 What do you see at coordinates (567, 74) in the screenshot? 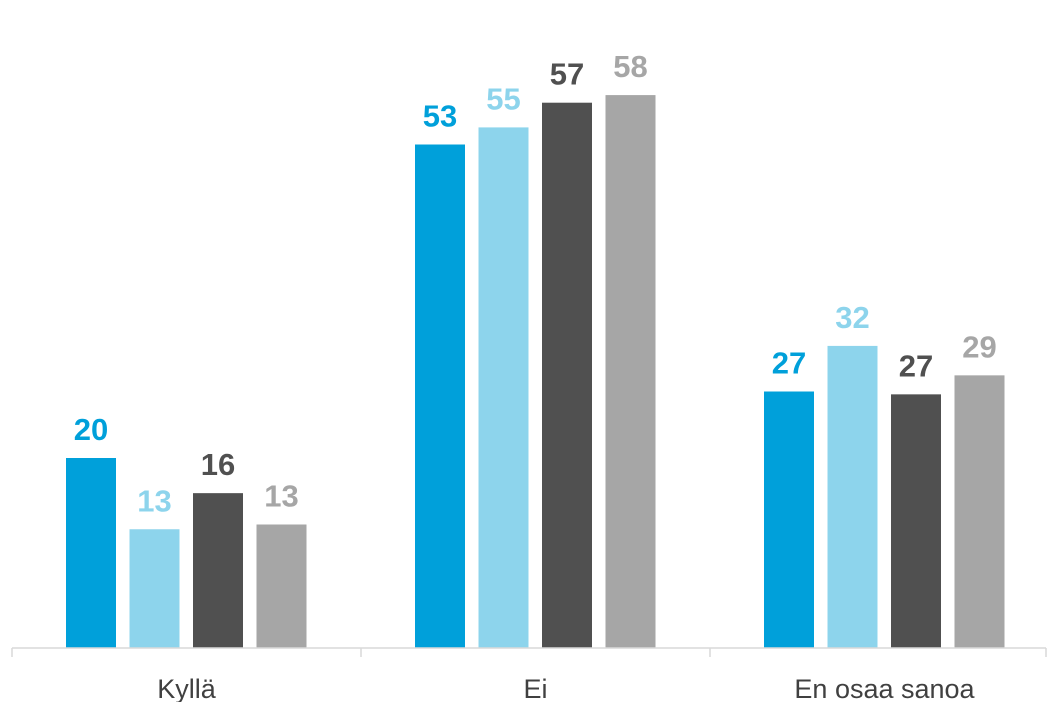
I see `data-label: 57` at bounding box center [567, 74].